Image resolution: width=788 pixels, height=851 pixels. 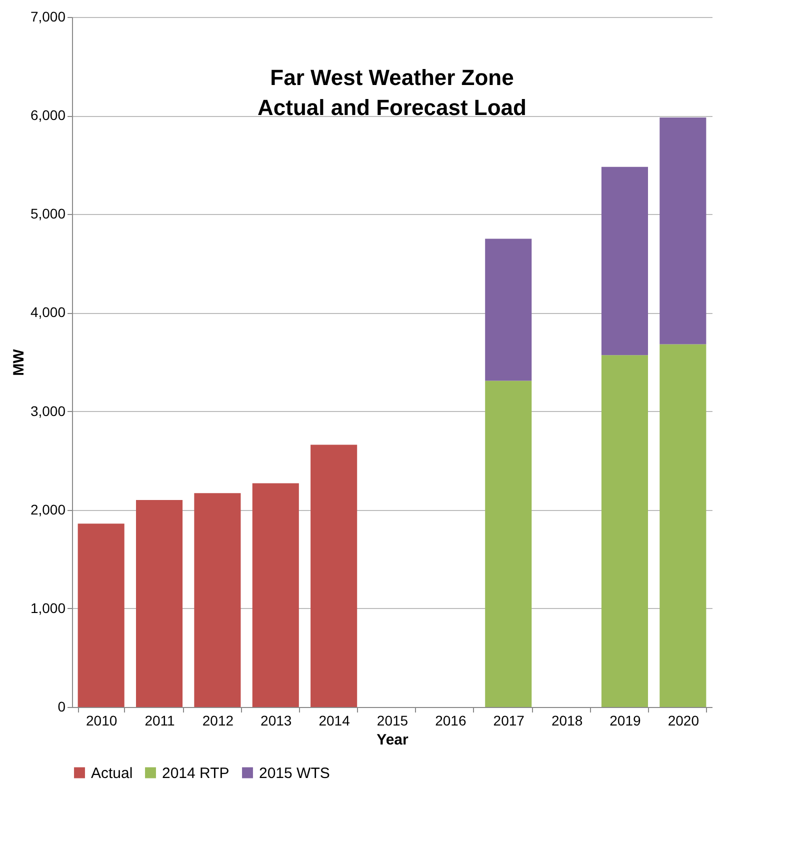 What do you see at coordinates (48, 214) in the screenshot?
I see `y-tick-label: 5,000` at bounding box center [48, 214].